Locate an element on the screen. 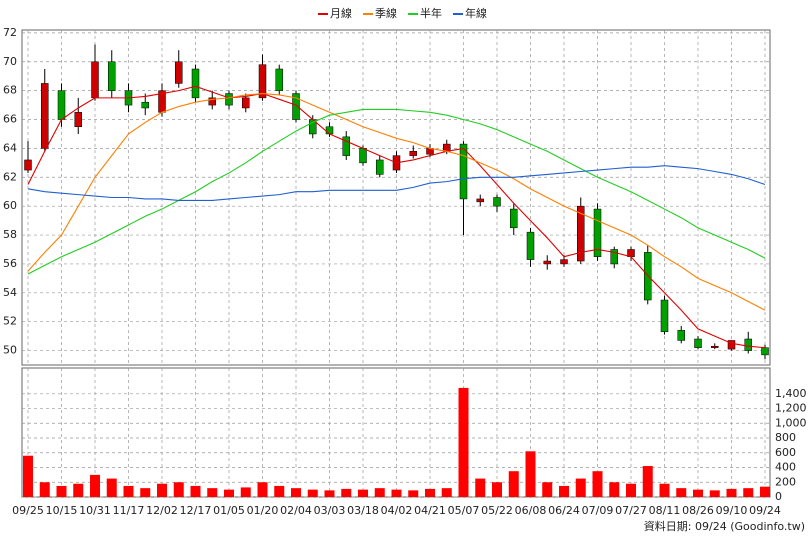  y2-tick-label: 0 is located at coordinates (778, 496).